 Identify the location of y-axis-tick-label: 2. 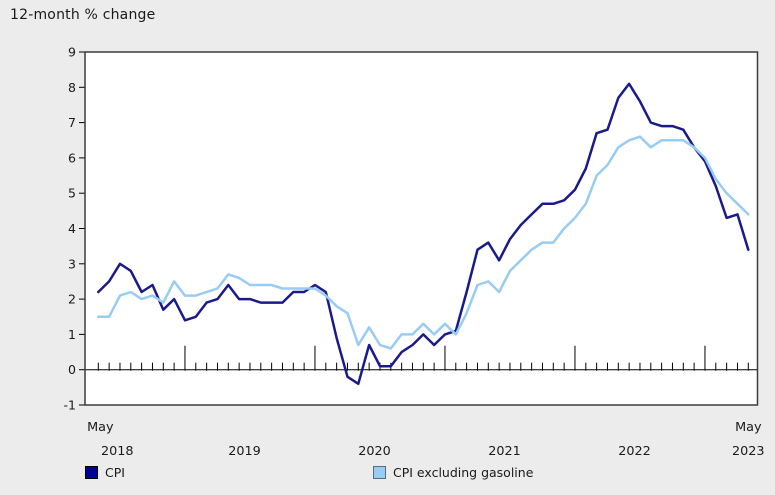
(72, 299).